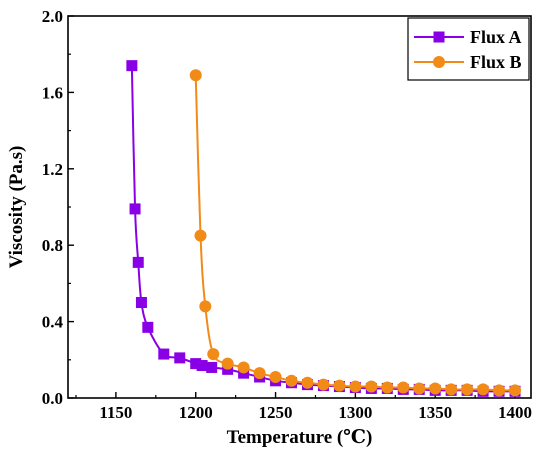 The image size is (550, 454). What do you see at coordinates (52, 169) in the screenshot?
I see `y-tick-label: 1.2` at bounding box center [52, 169].